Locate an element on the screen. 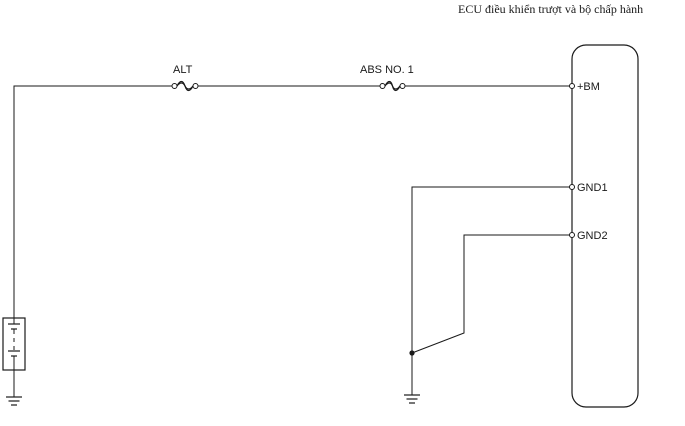 The image size is (685, 426). terminal-gnd1: GND1 is located at coordinates (588, 188).